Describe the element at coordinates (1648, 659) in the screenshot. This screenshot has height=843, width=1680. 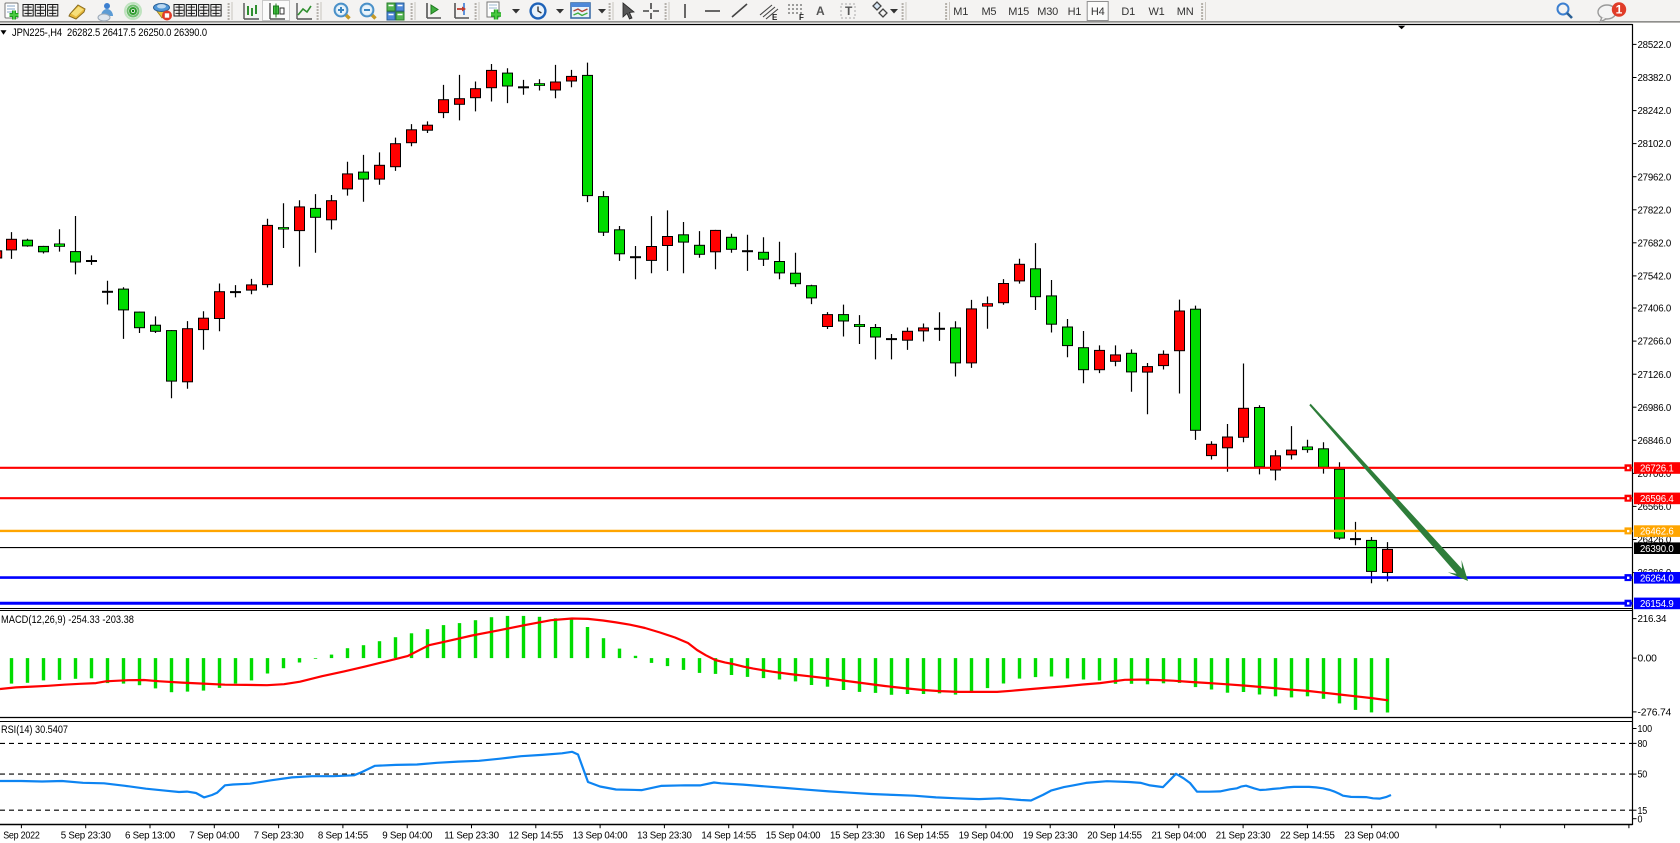
I see `svg-text: 0.00` at that location.